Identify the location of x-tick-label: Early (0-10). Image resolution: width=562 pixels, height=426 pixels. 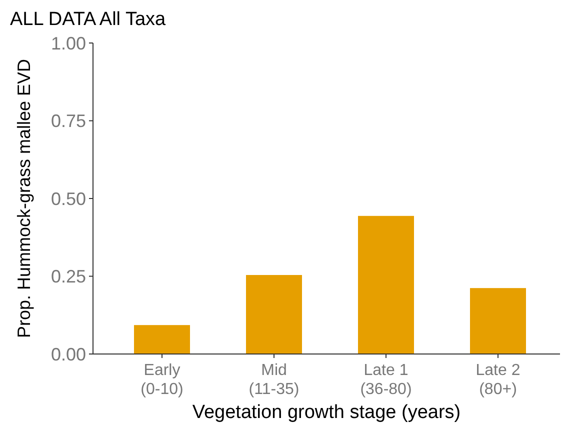
(162, 380).